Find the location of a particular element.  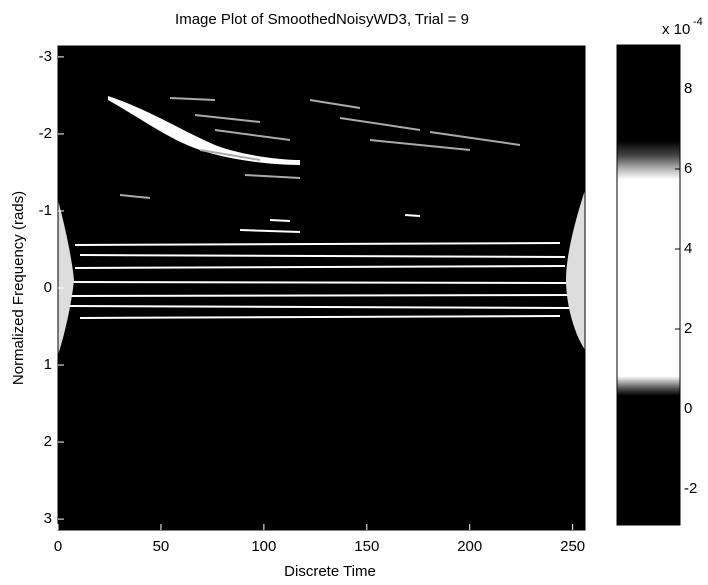

colorbar-tick-label: 8 is located at coordinates (688, 88).